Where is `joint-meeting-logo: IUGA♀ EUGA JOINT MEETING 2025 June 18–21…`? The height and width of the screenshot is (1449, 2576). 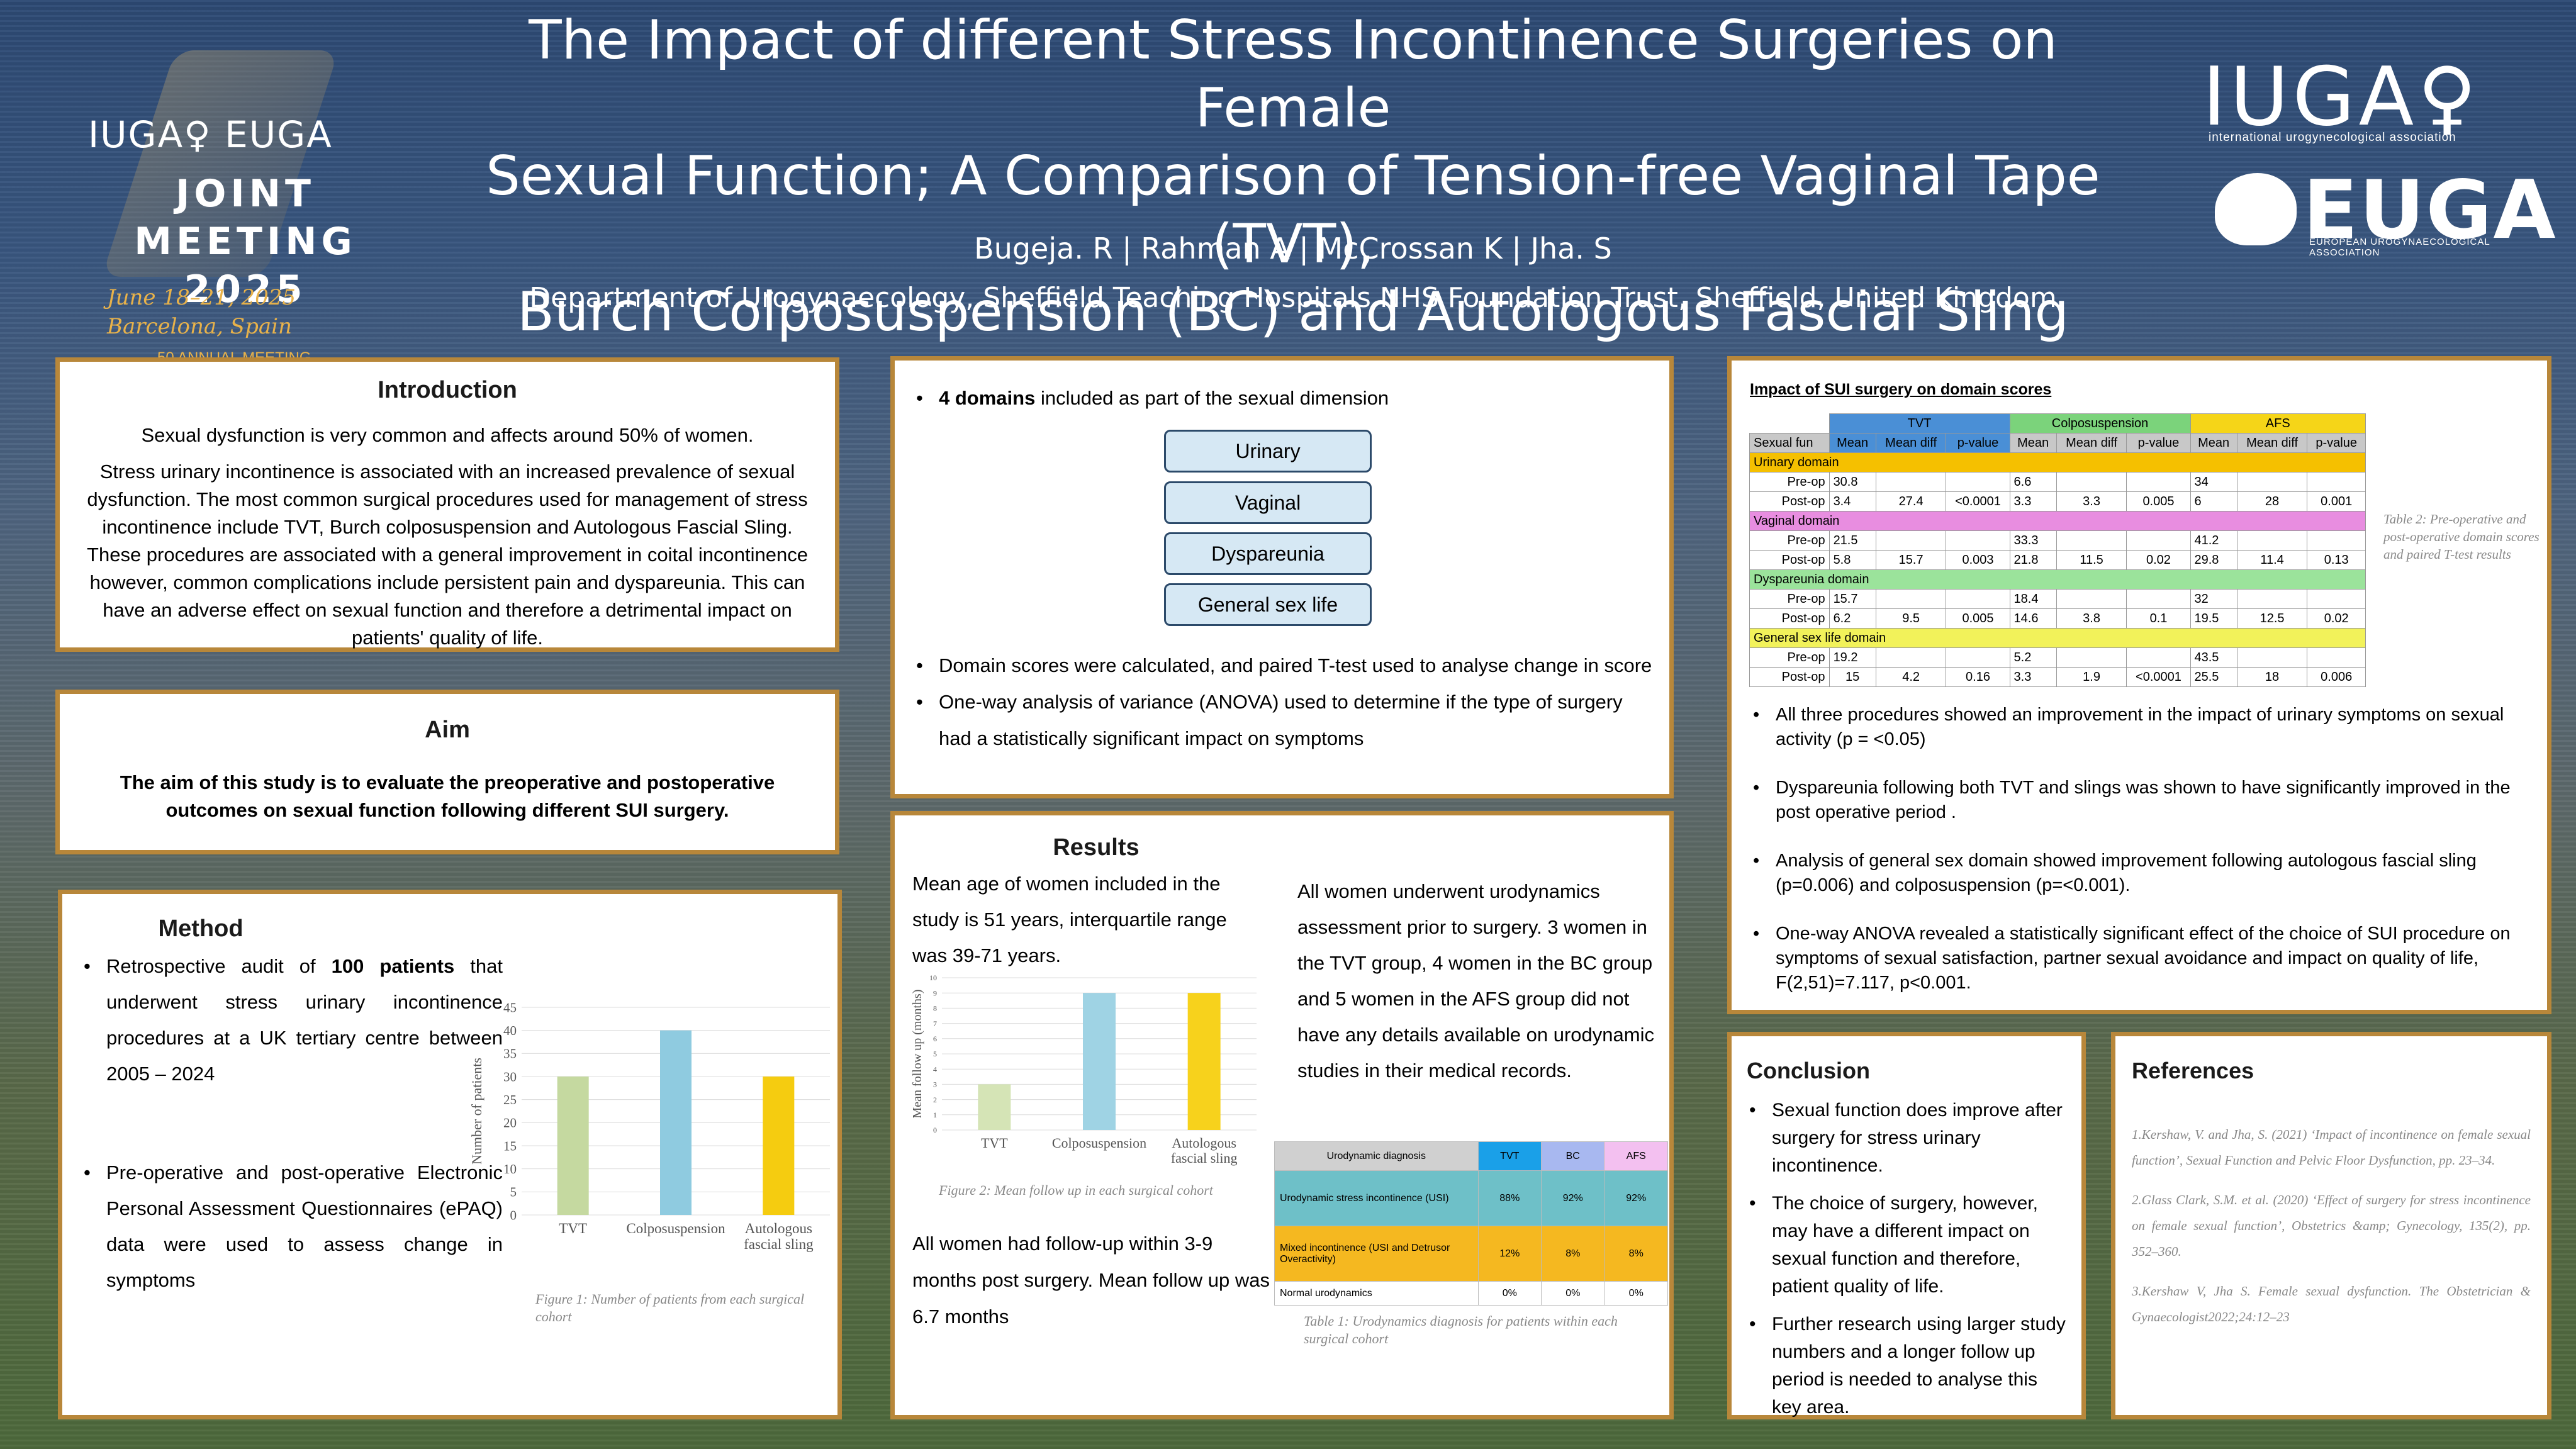
joint-meeting-logo: IUGA♀ EUGA JOINT MEETING 2025 June 18–21… is located at coordinates (233, 202).